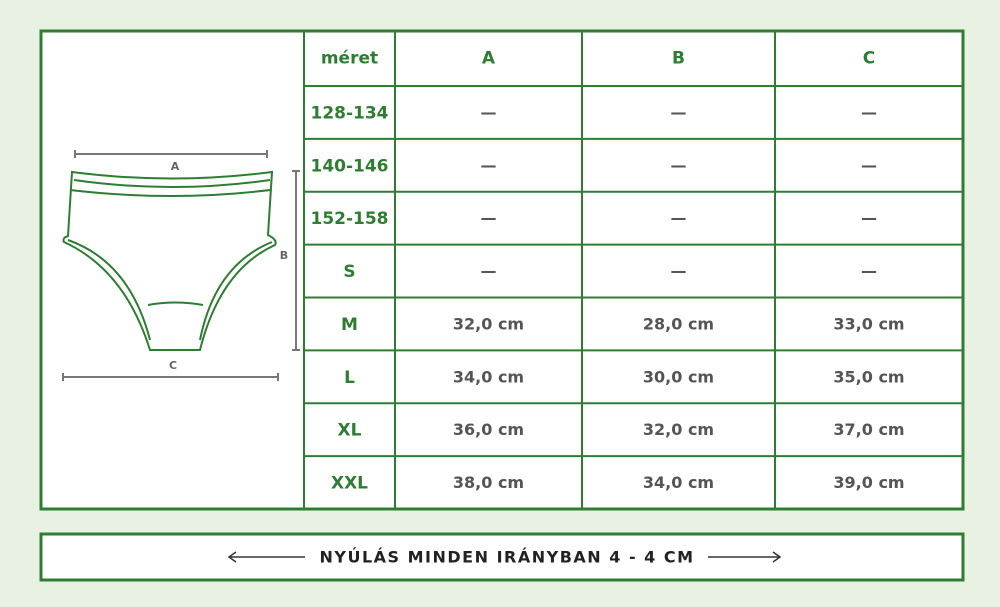 This screenshot has height=607, width=1000. Describe the element at coordinates (488, 429) in the screenshot. I see `value-cell: 36,0 cm` at that location.